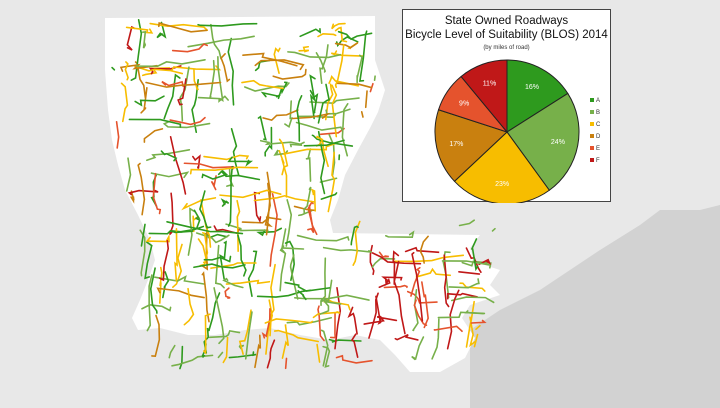 This screenshot has width=720, height=408. I want to click on pie-slice-A, so click(537, 96).